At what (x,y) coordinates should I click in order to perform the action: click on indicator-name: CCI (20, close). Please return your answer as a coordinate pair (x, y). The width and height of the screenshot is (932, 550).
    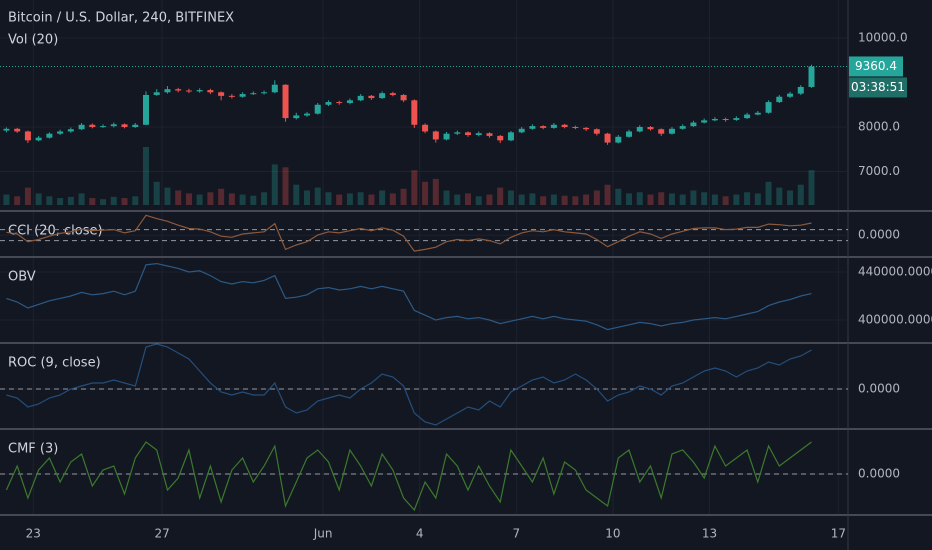
    Looking at the image, I should click on (55, 231).